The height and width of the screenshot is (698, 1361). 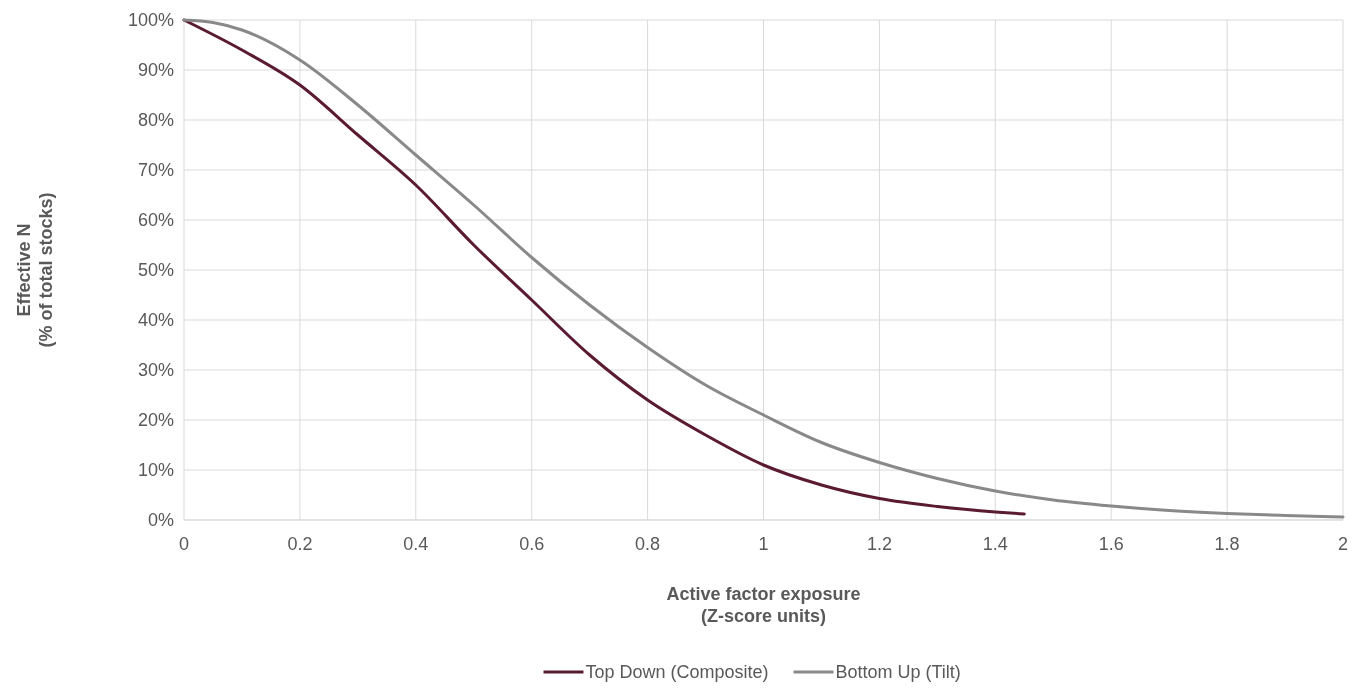 What do you see at coordinates (677, 672) in the screenshot?
I see `legend-label: Top Down (Composite)` at bounding box center [677, 672].